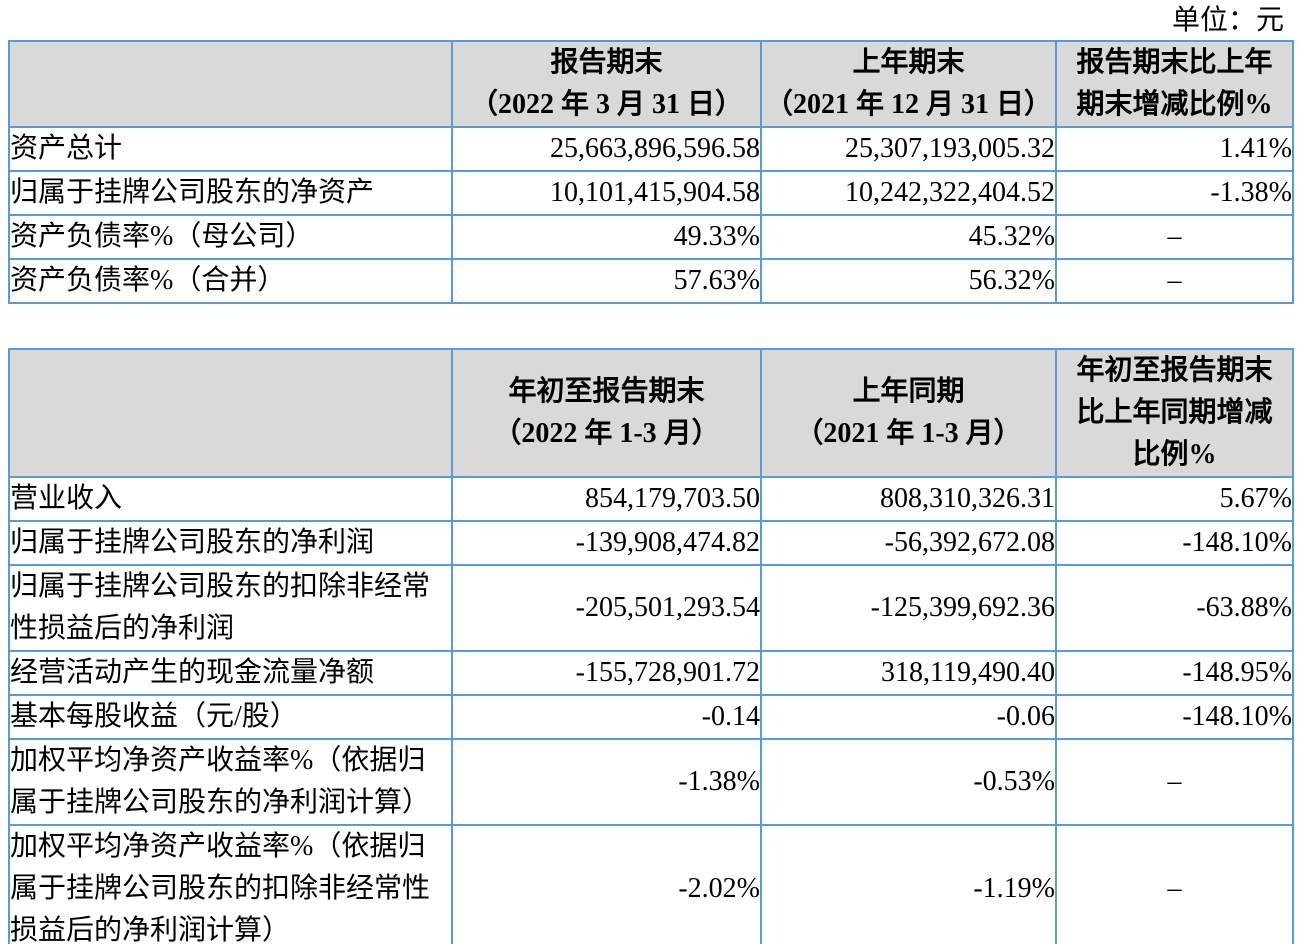 The width and height of the screenshot is (1300, 944). Describe the element at coordinates (606, 84) in the screenshot. I see `table1-header-current-period: 报告期末 （2022 年 3 月 31 日）` at that location.